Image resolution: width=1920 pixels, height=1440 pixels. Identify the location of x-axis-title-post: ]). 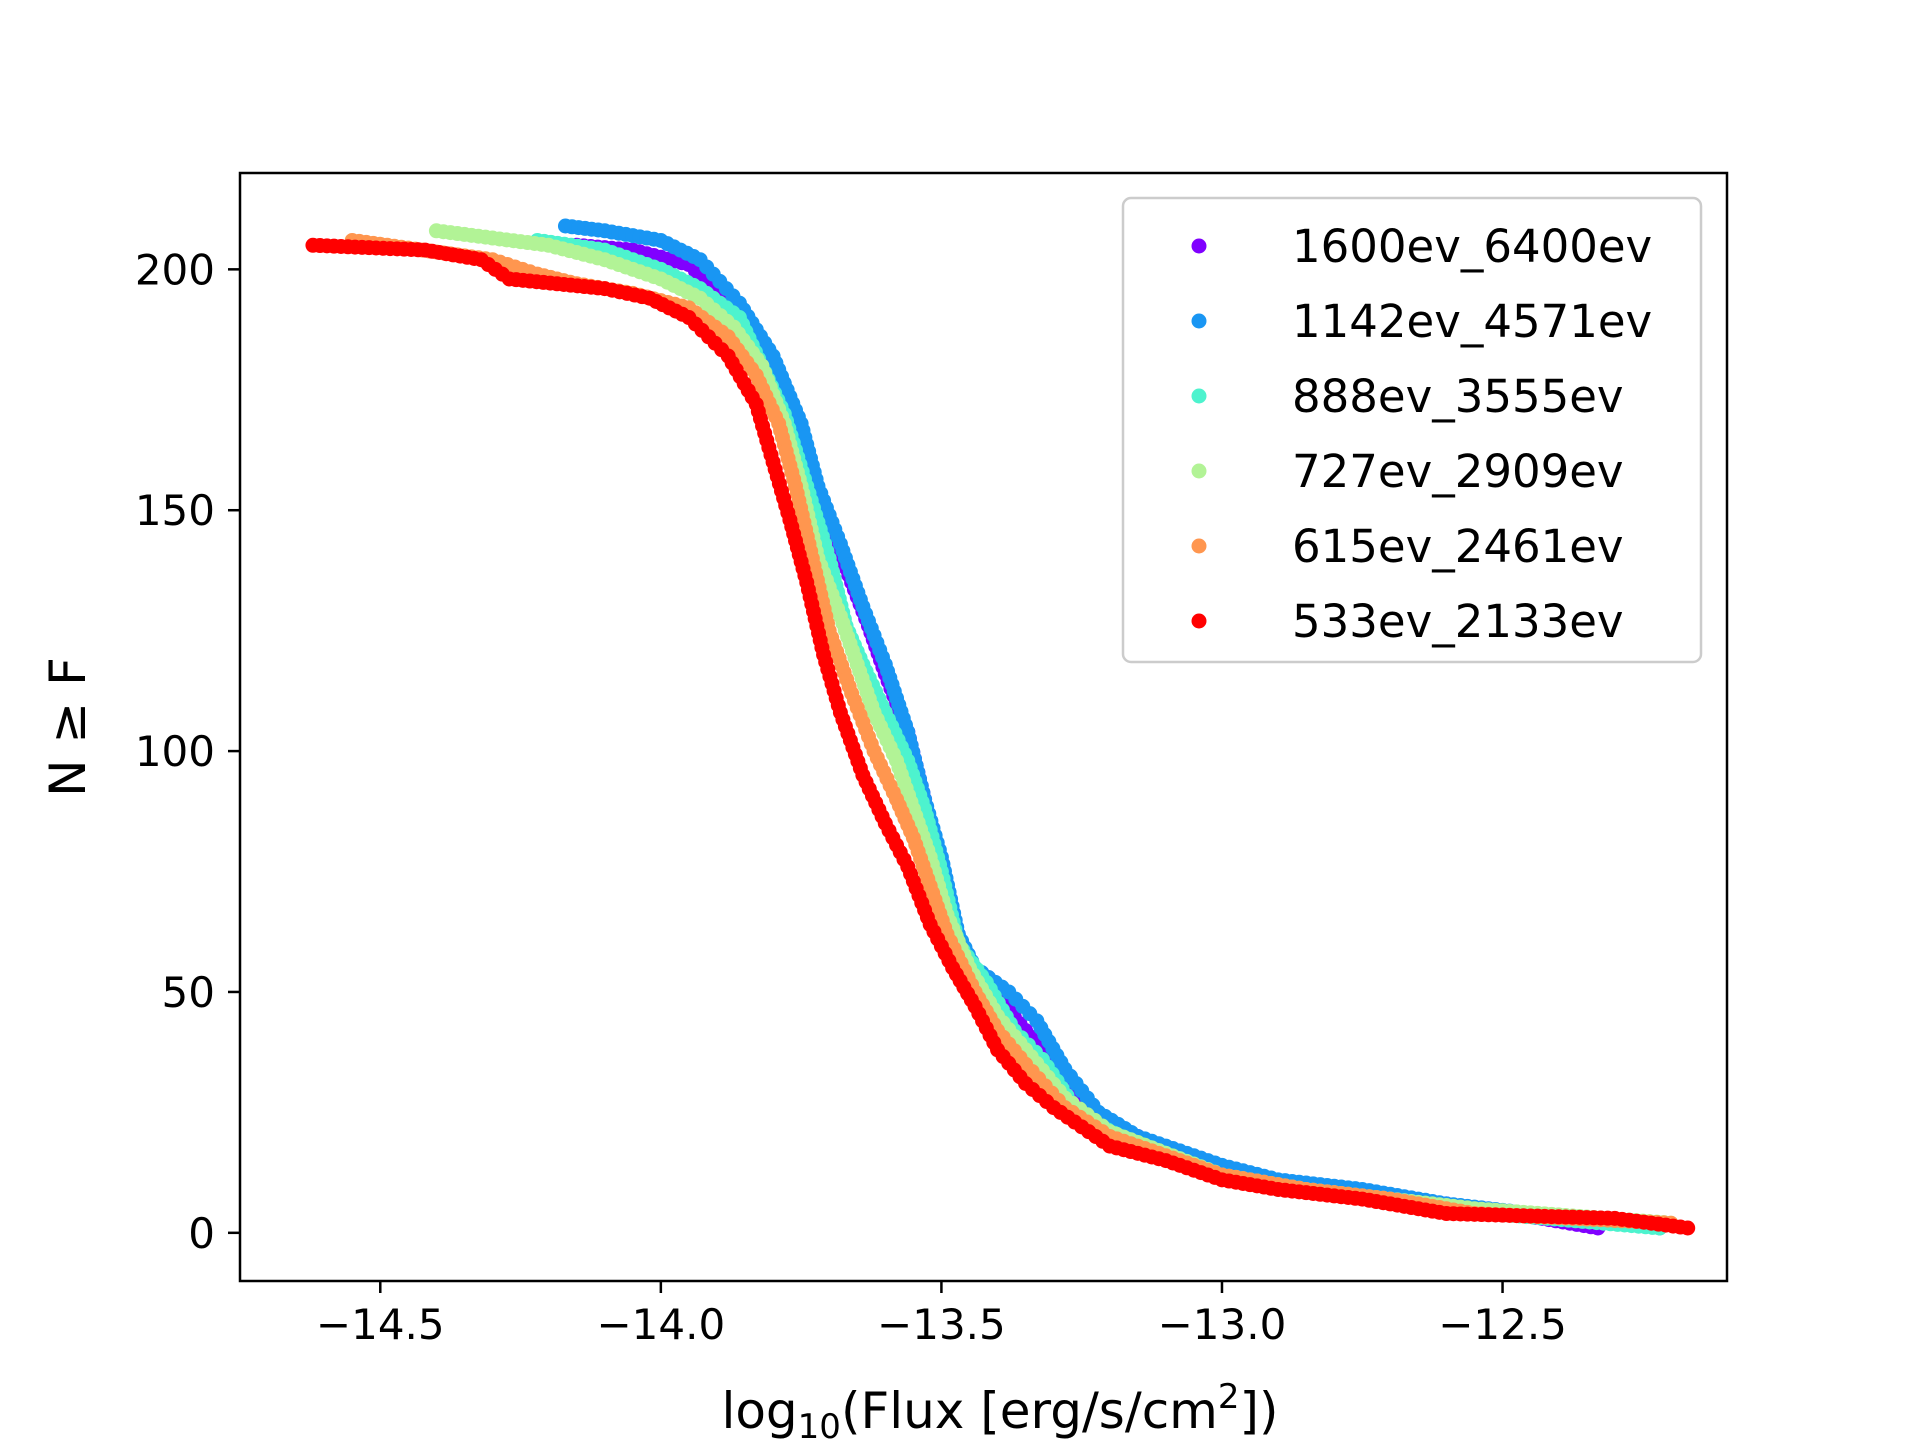
(1259, 1411).